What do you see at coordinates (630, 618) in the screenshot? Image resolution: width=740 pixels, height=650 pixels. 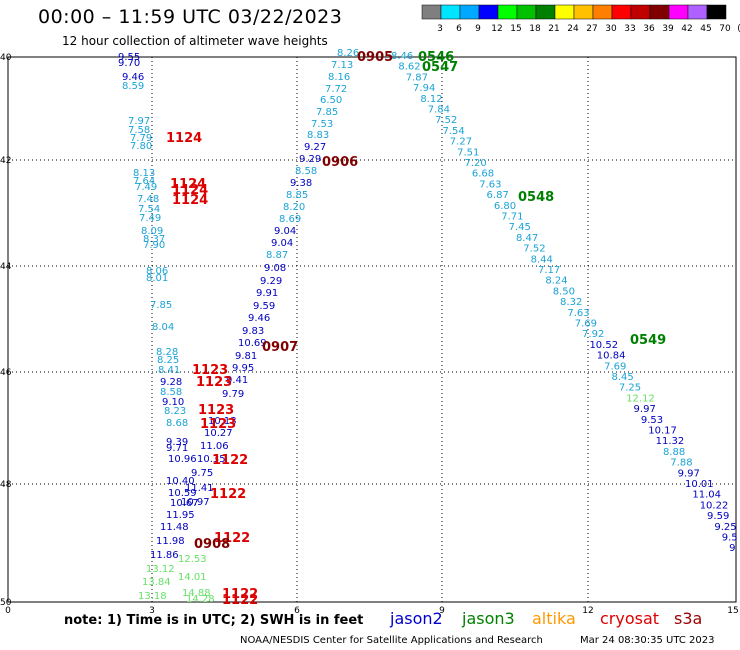 I see `legend-cryosat: cryosat` at bounding box center [630, 618].